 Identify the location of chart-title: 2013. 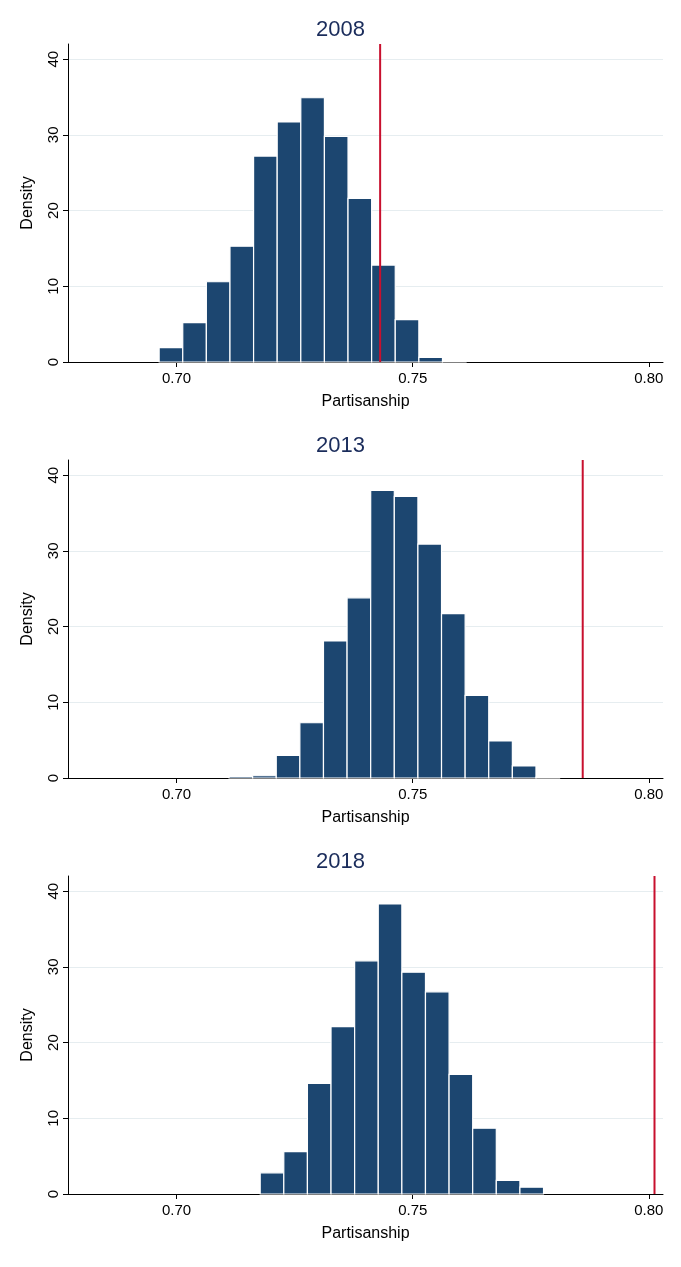
(340, 444).